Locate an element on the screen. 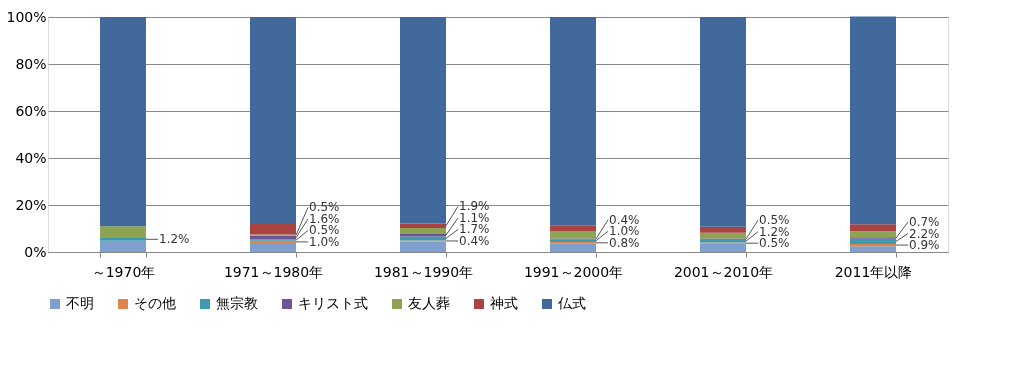  x-tick-label: ～1970年 is located at coordinates (123, 271).